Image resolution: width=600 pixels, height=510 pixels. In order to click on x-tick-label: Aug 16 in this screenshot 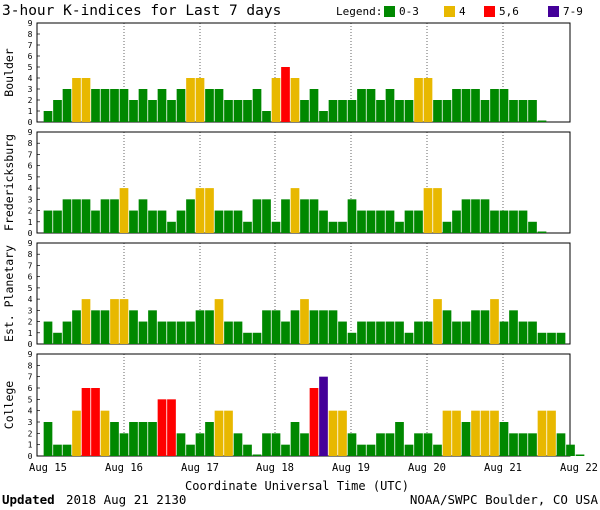, I will do `click(124, 468)`.